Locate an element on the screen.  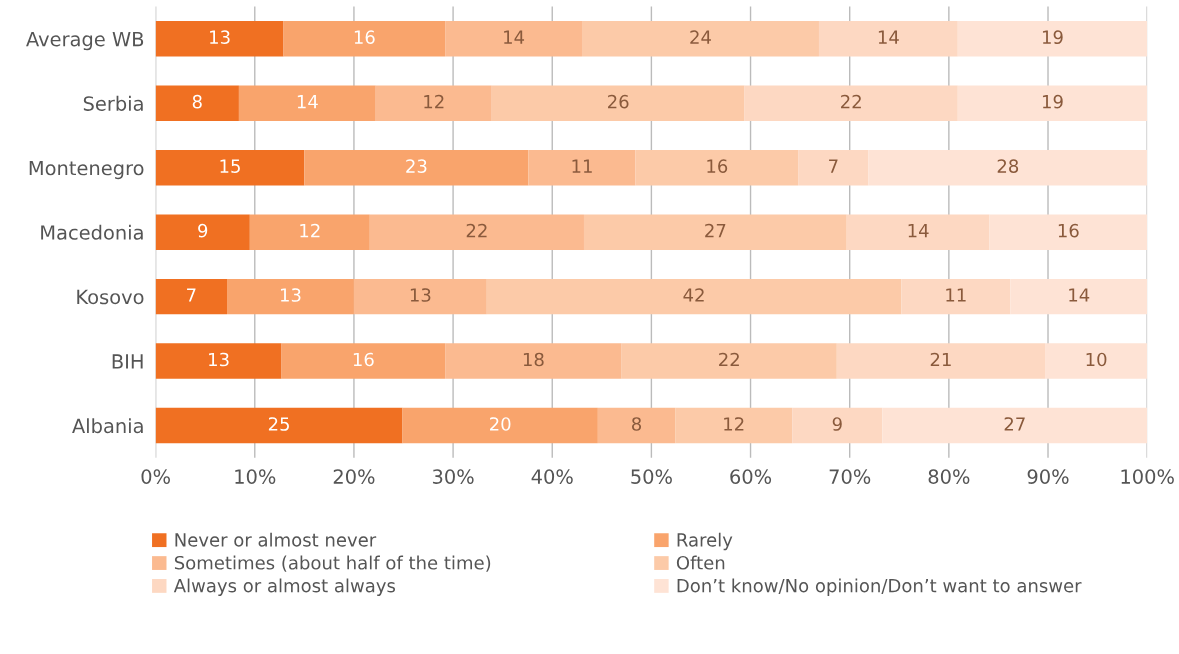
y-tick-label: Serbia is located at coordinates (113, 103).